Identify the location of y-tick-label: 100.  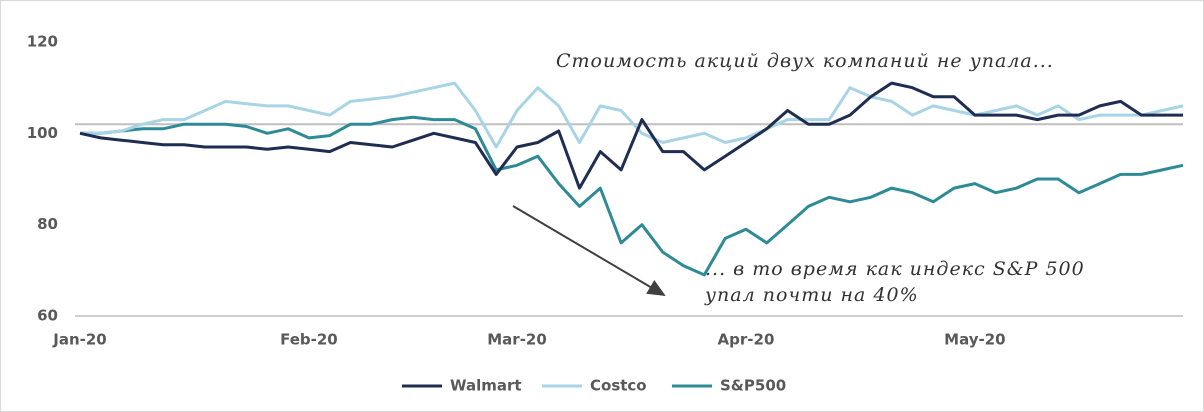
(42, 133).